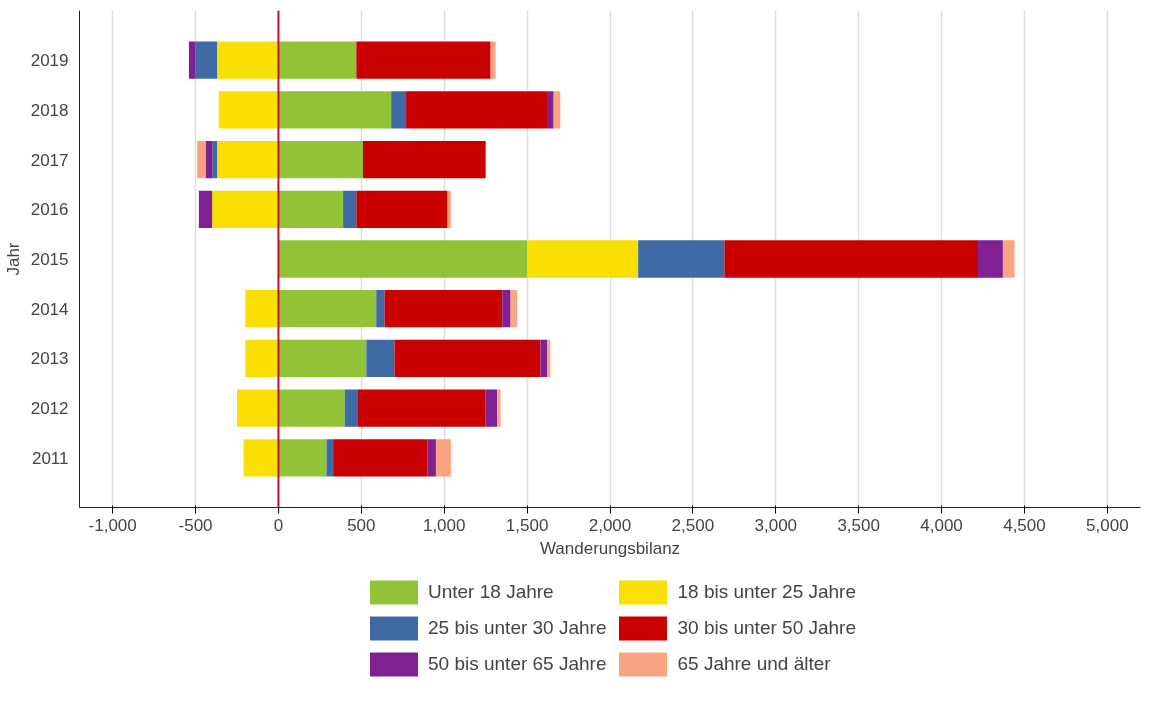  What do you see at coordinates (767, 627) in the screenshot?
I see `legend-label: 30 bis unter 50 Jahre` at bounding box center [767, 627].